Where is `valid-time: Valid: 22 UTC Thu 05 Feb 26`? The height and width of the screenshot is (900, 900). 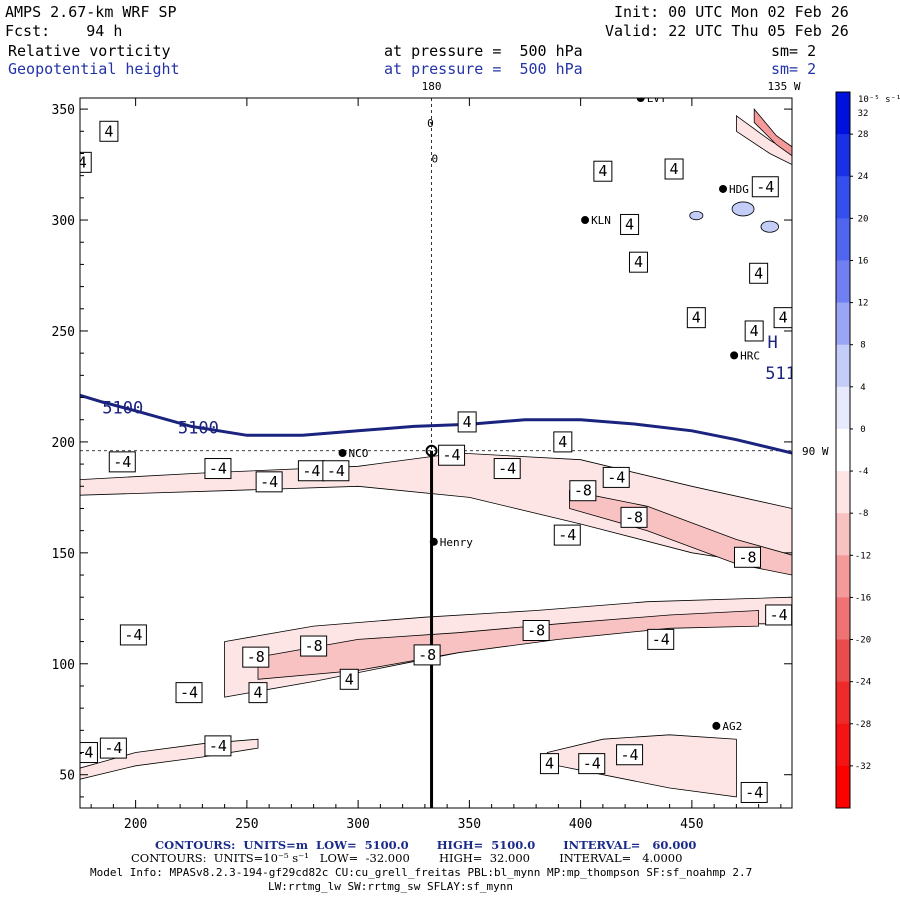 valid-time: Valid: 22 UTC Thu 05 Feb 26 is located at coordinates (727, 31).